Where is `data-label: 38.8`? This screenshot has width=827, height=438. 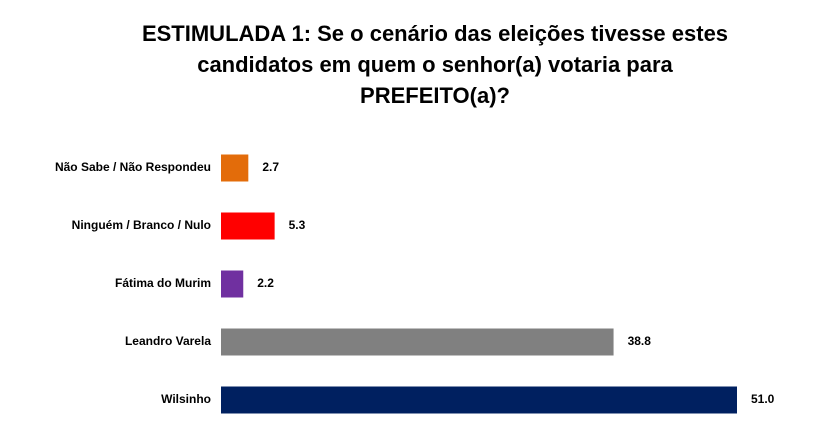 data-label: 38.8 is located at coordinates (640, 341).